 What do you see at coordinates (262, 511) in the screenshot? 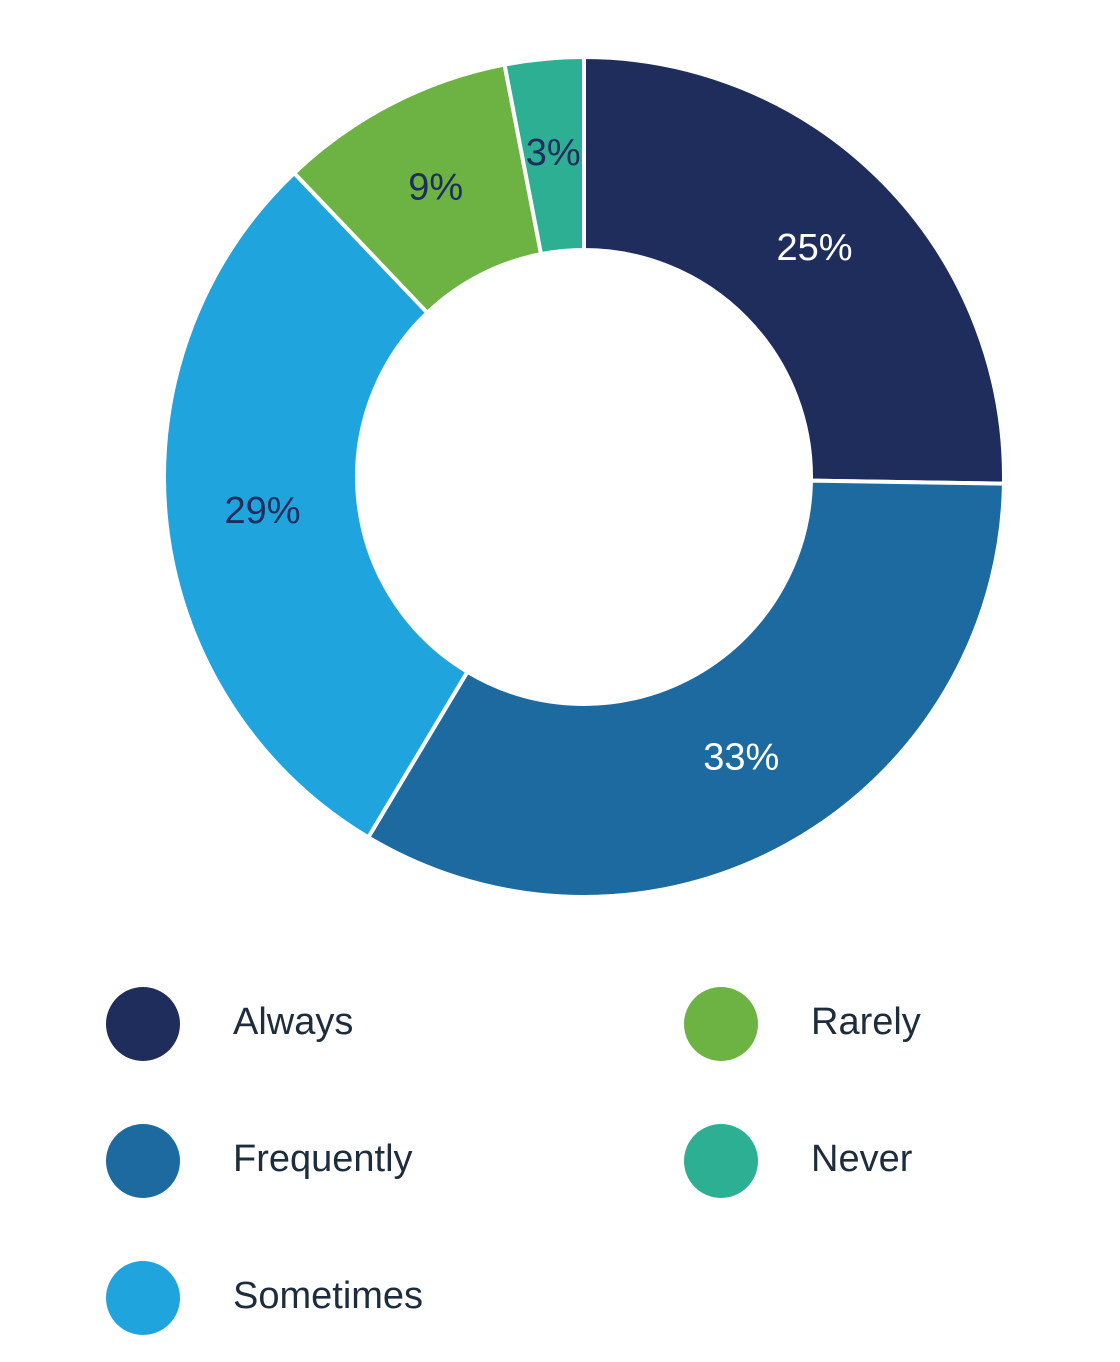
I see `data-label: 29%` at bounding box center [262, 511].